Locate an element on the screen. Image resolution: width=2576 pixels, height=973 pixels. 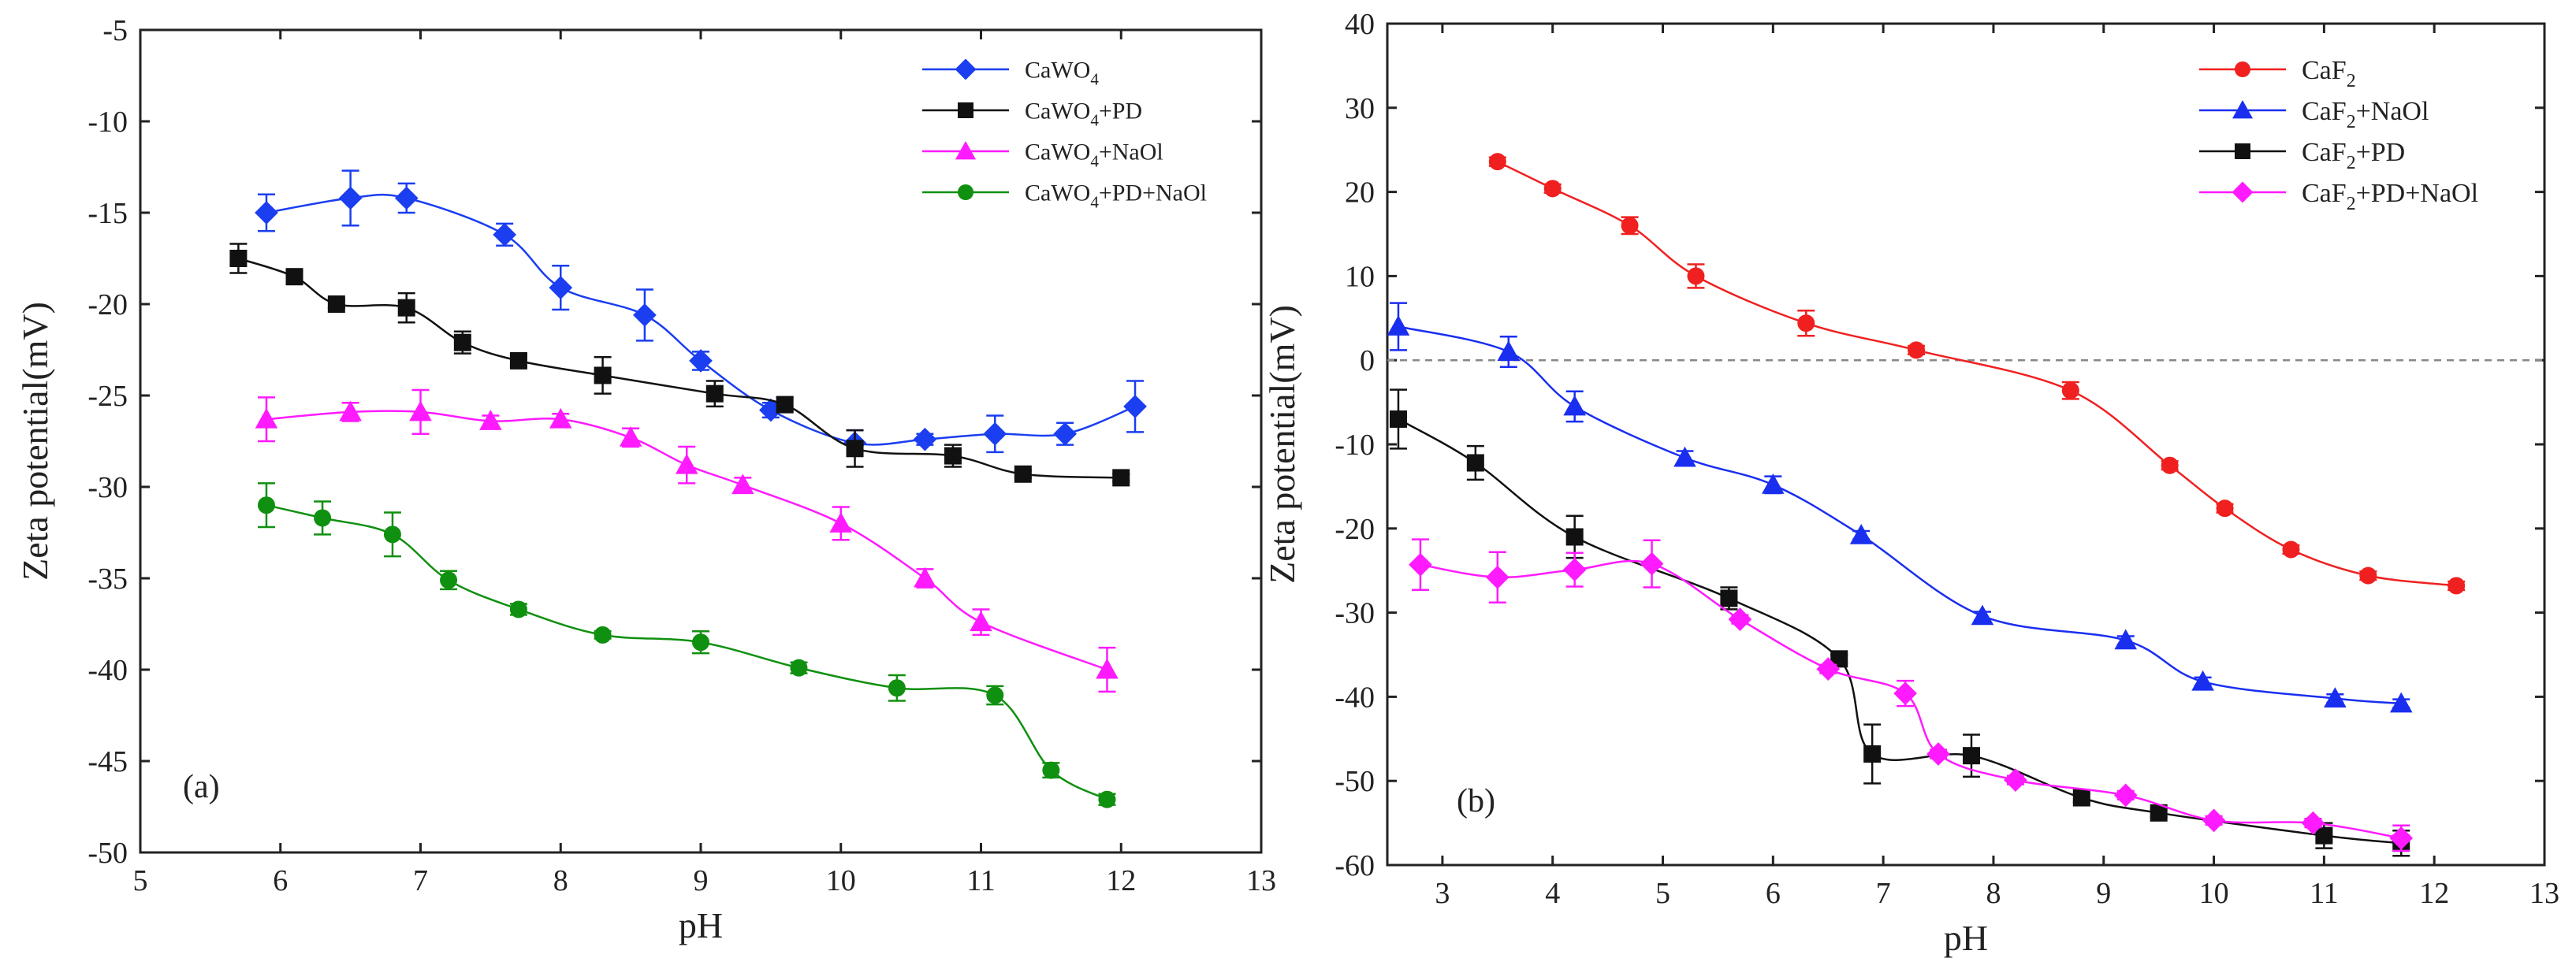
panel-a-y-axis-label: Zeta potential(mV) is located at coordinates (35, 442).